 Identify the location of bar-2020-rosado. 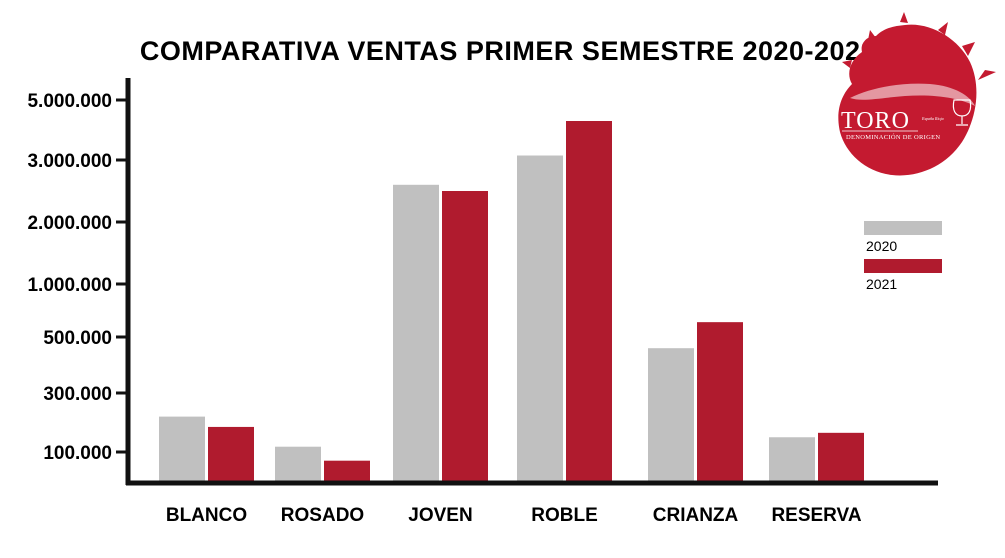
(298, 464).